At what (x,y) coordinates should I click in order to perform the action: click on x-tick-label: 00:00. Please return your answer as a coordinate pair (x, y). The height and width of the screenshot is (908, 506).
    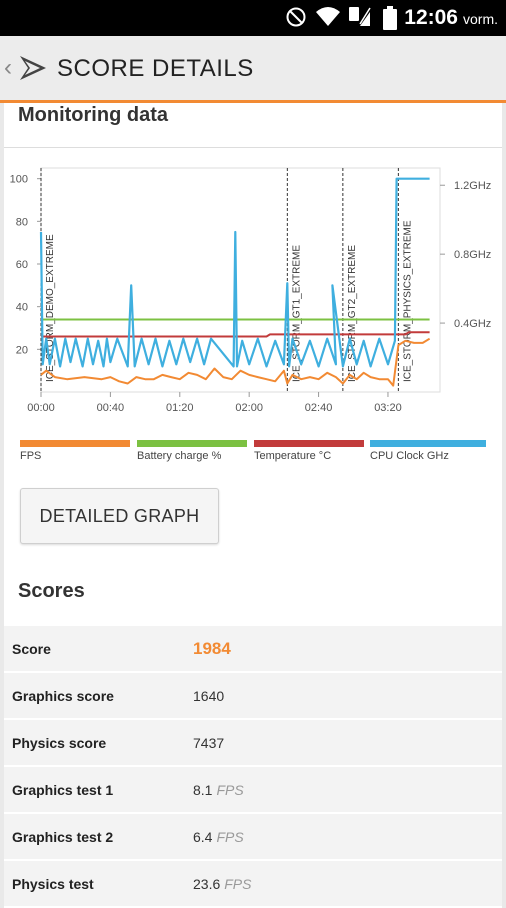
    Looking at the image, I should click on (41, 408).